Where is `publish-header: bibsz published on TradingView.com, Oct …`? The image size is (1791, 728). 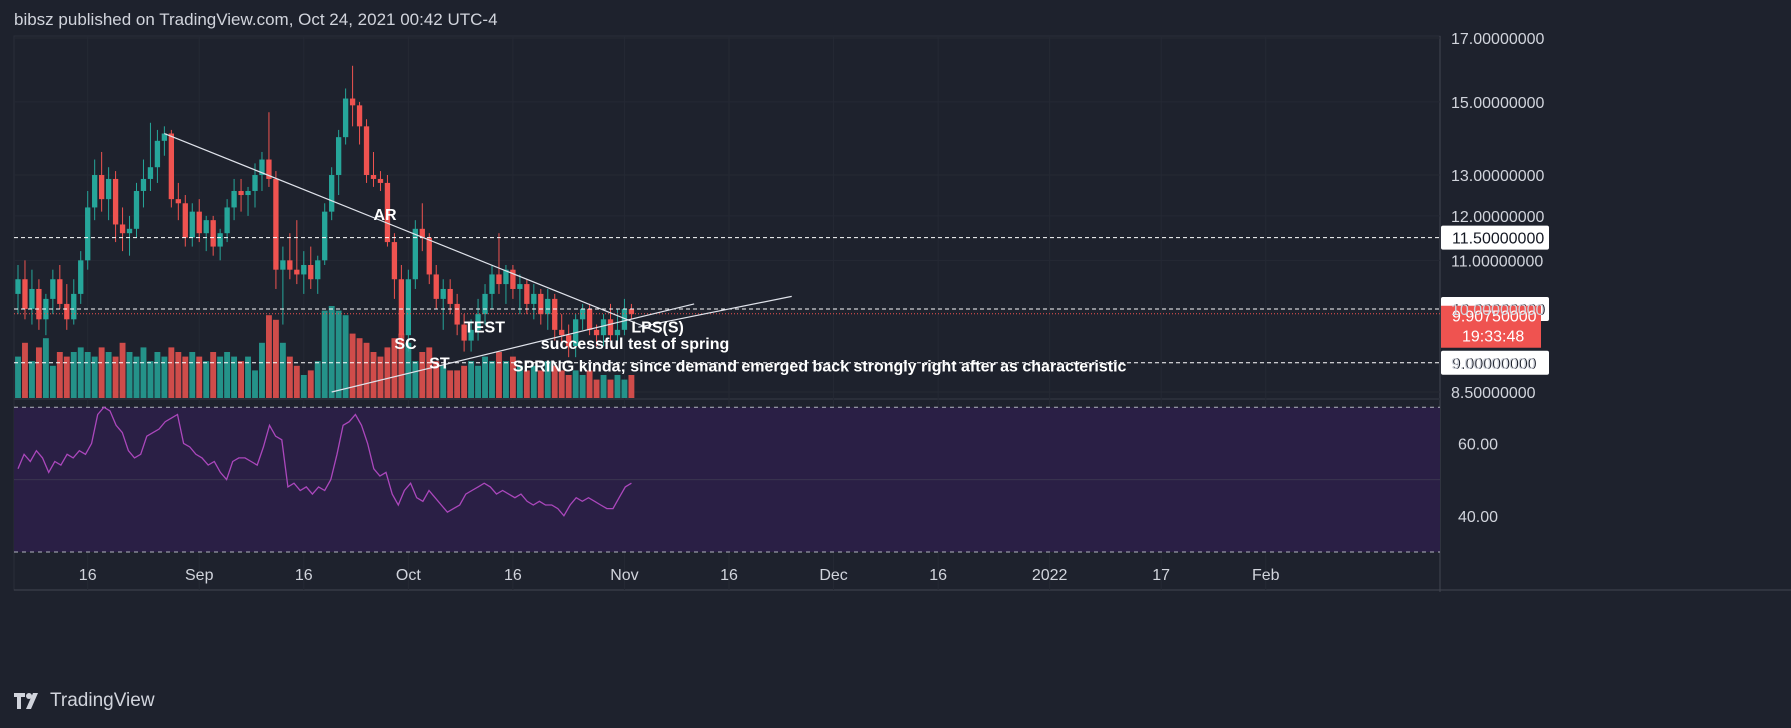
publish-header: bibsz published on TradingView.com, Oct … is located at coordinates (256, 19).